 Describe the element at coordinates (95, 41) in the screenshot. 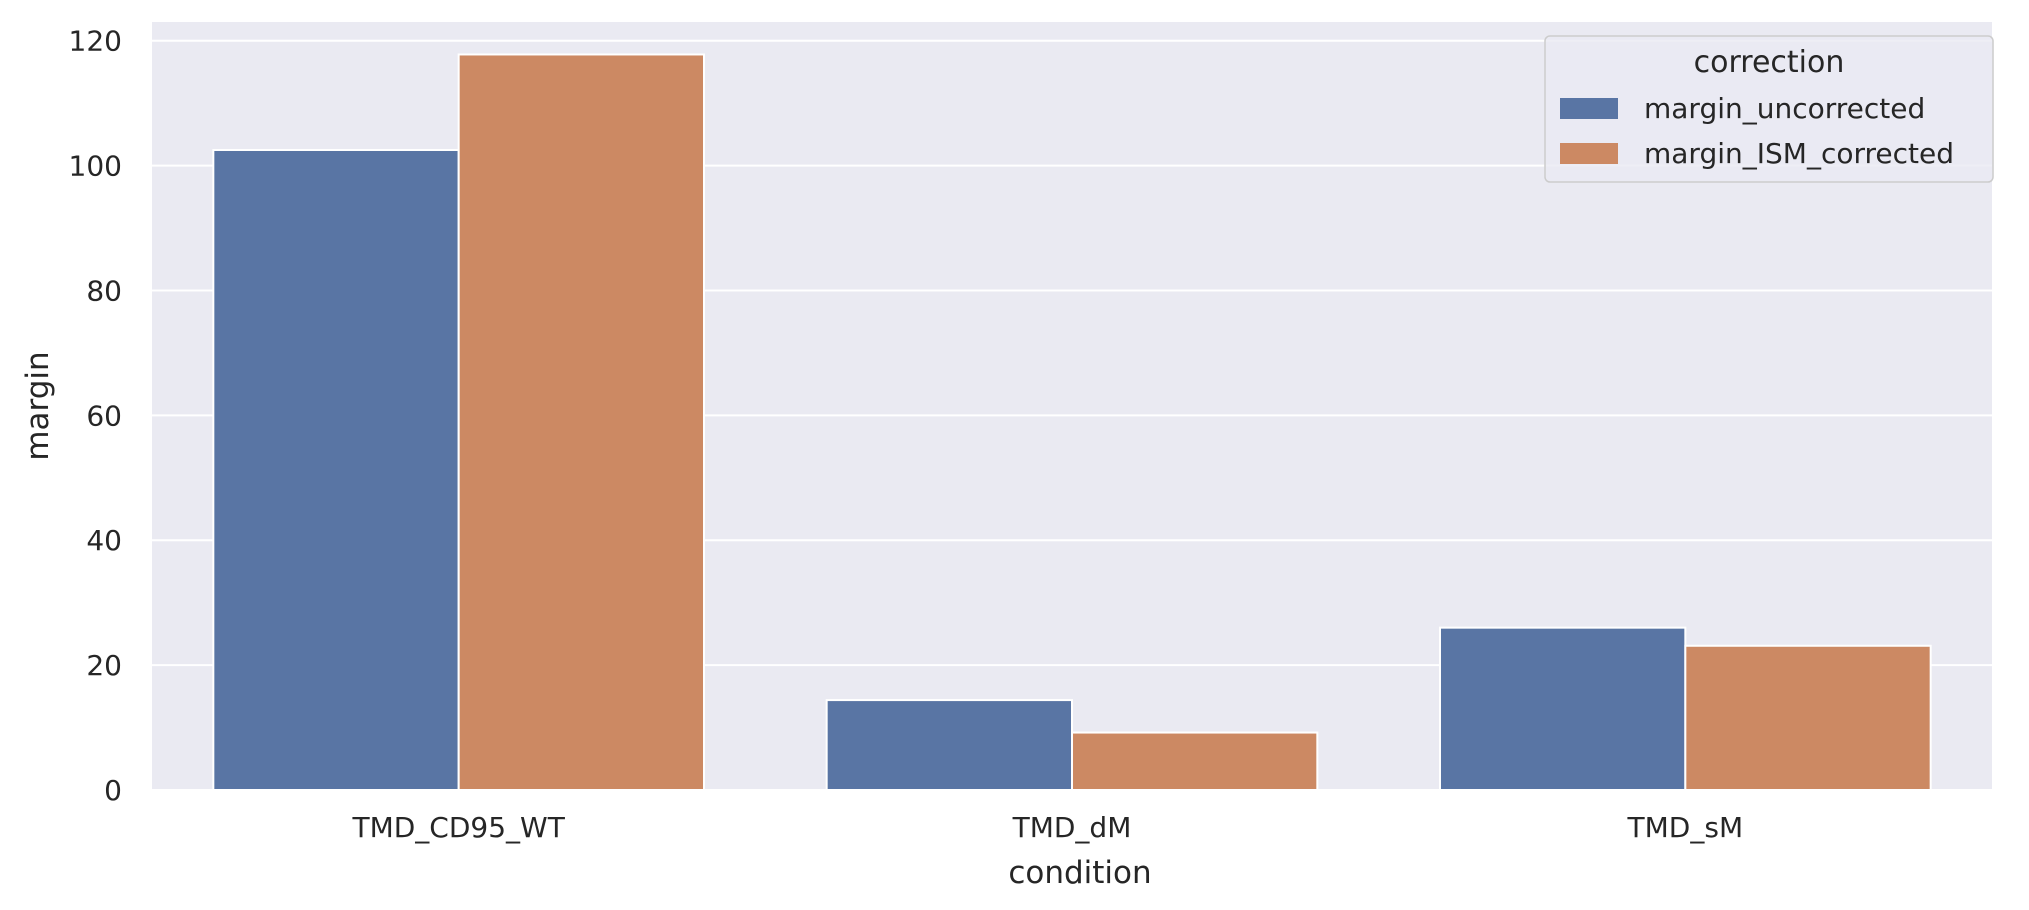

I see `y-tick-label: 120` at that location.